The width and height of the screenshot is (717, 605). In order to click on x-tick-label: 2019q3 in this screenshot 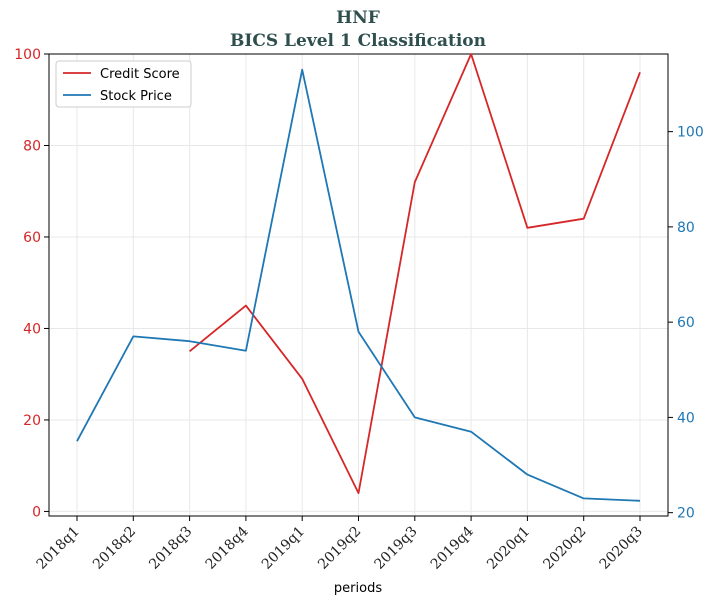, I will do `click(395, 548)`.